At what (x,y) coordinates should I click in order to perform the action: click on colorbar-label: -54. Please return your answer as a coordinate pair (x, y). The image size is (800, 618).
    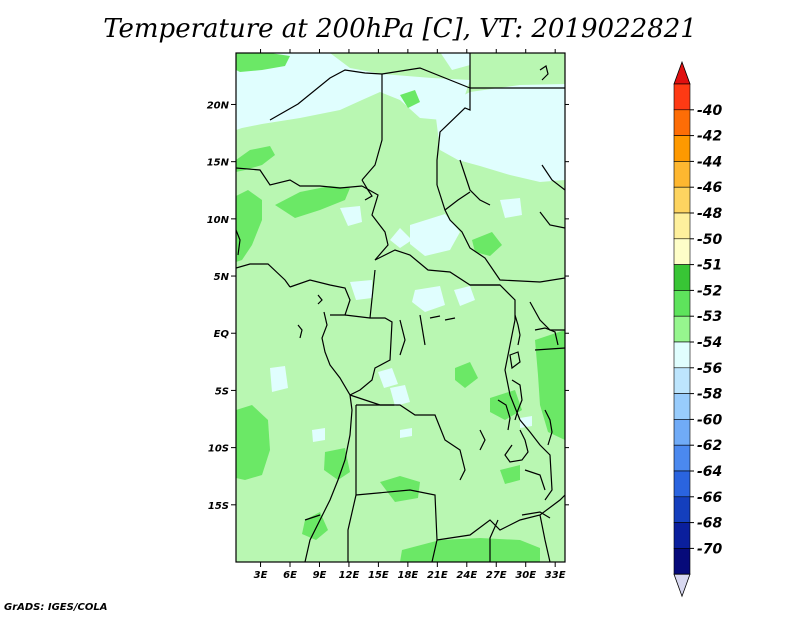
    Looking at the image, I should click on (709, 343).